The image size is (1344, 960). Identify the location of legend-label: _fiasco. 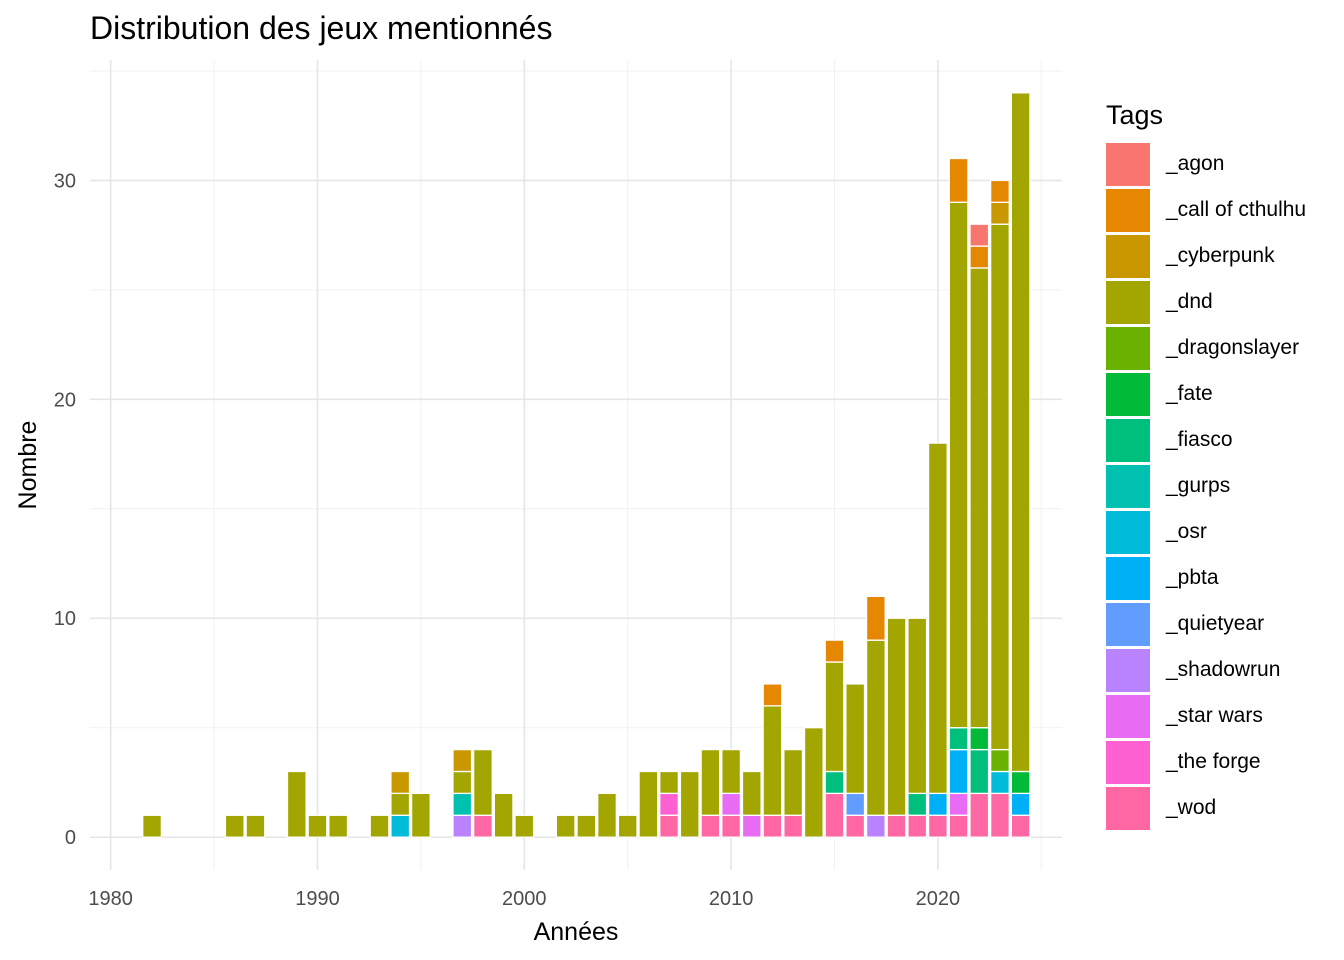
(1199, 439).